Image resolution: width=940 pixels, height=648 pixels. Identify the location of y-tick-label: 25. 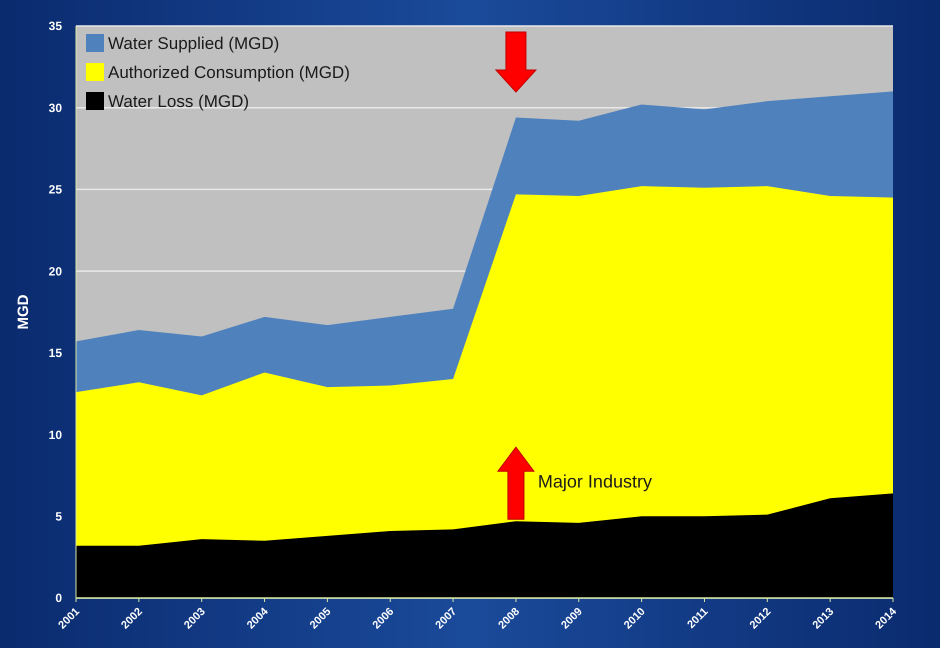
(55, 189).